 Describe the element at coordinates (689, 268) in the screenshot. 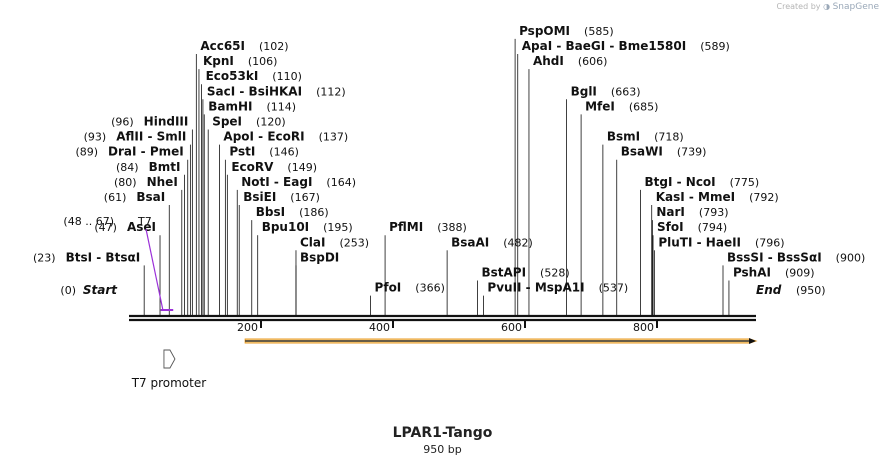

I see `enzyme-site-sfoi: SfoI (794)` at that location.